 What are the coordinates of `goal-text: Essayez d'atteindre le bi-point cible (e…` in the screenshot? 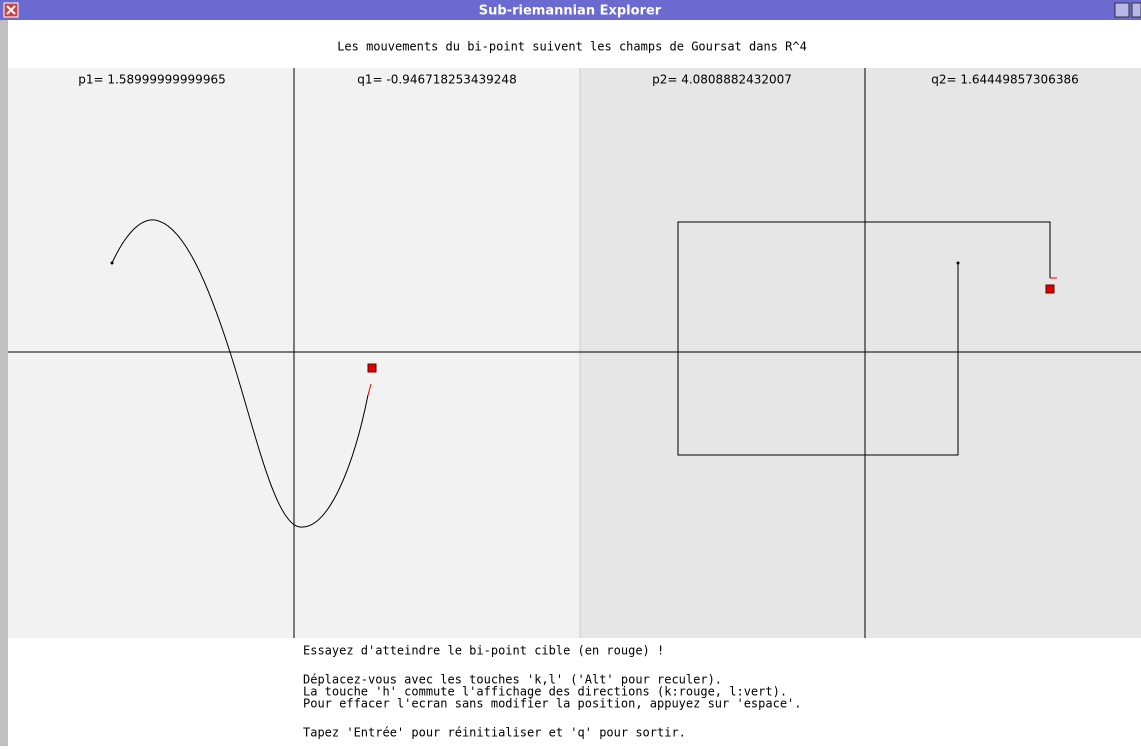 It's located at (483, 651).